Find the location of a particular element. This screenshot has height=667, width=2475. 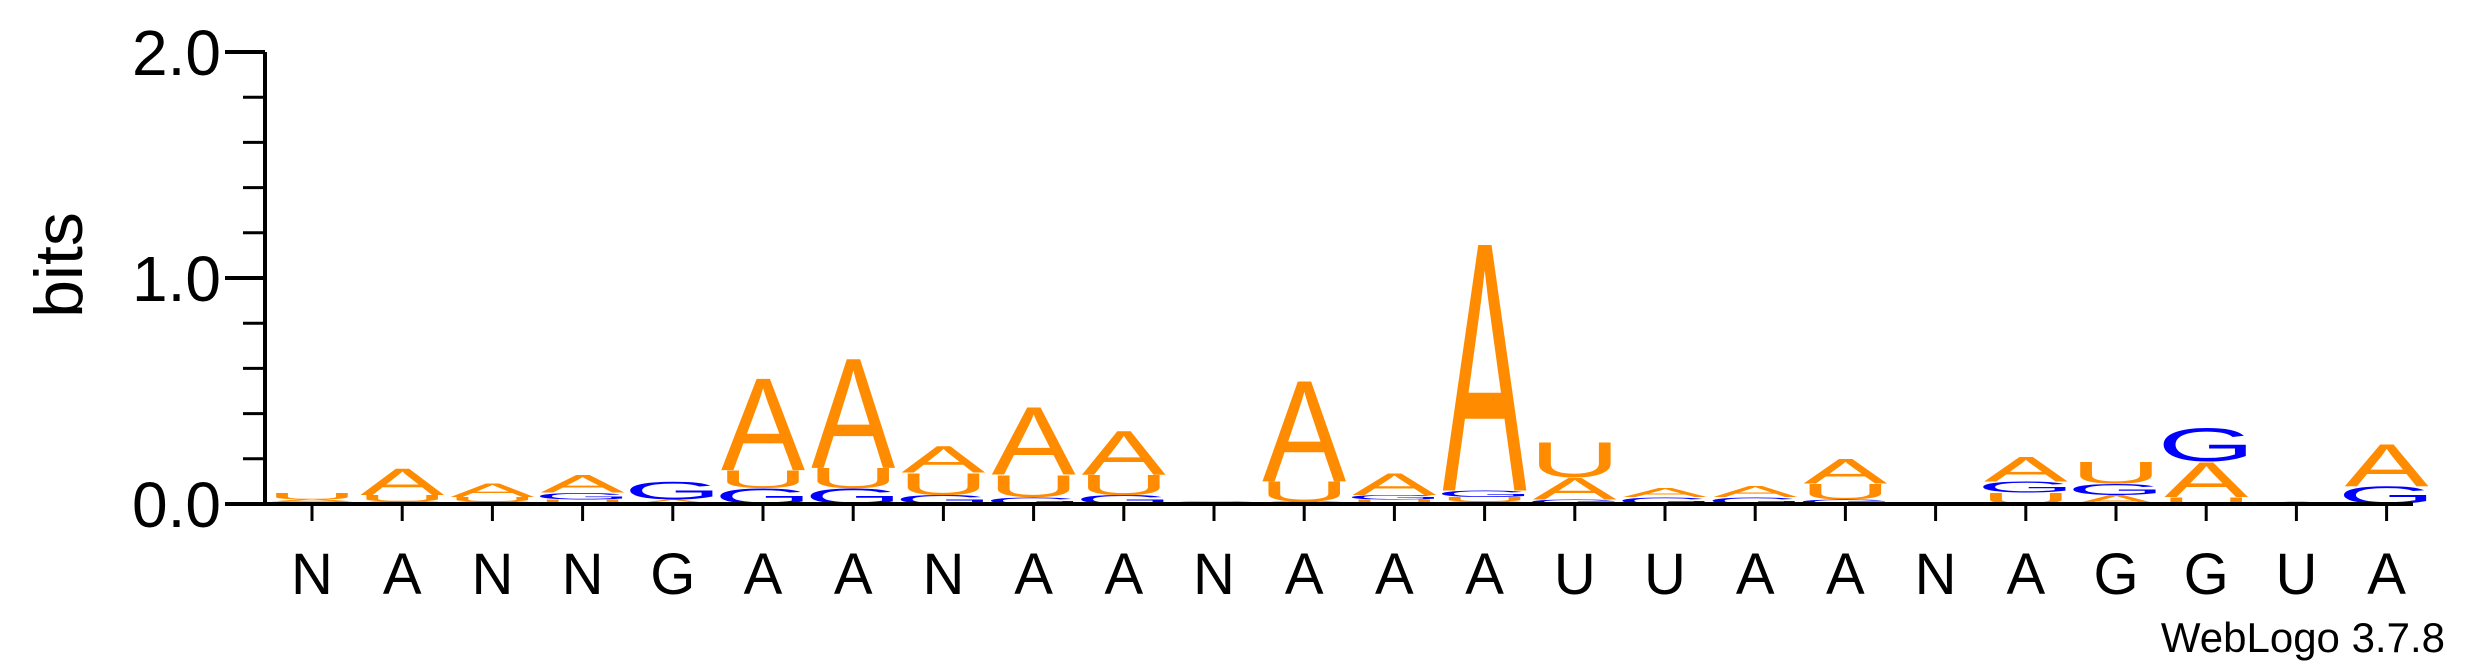

y-tick-label: 0.0 is located at coordinates (176, 505).